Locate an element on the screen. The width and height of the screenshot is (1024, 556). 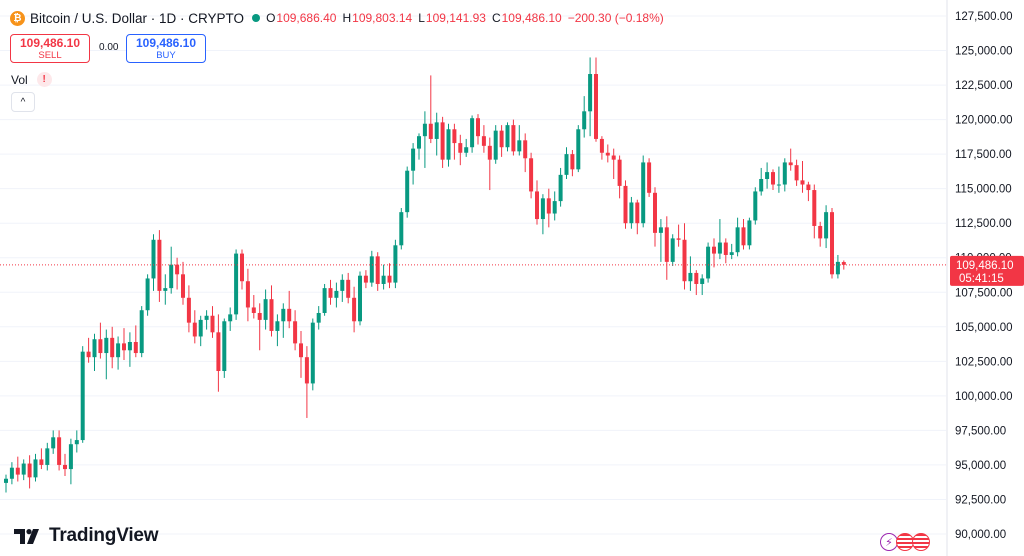
volume-indicator: Vol ! is located at coordinates (31, 79).